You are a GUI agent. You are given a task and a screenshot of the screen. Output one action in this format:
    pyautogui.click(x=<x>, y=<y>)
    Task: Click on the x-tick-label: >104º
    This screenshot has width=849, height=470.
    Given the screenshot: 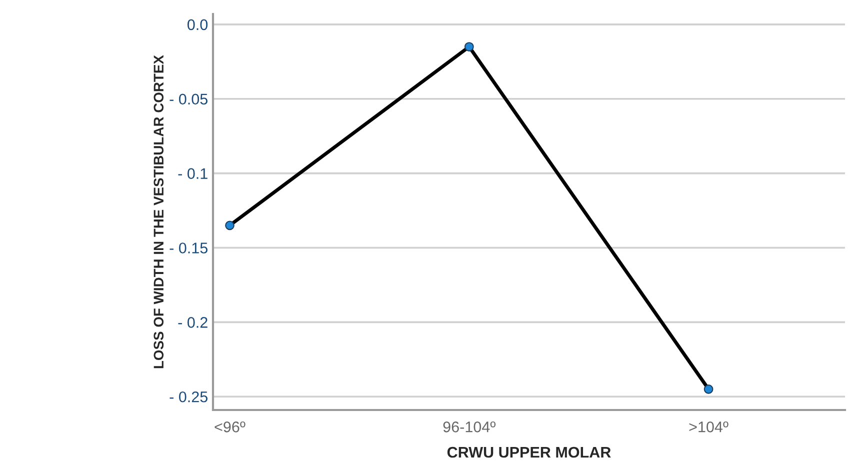 What is the action you would take?
    pyautogui.click(x=708, y=427)
    